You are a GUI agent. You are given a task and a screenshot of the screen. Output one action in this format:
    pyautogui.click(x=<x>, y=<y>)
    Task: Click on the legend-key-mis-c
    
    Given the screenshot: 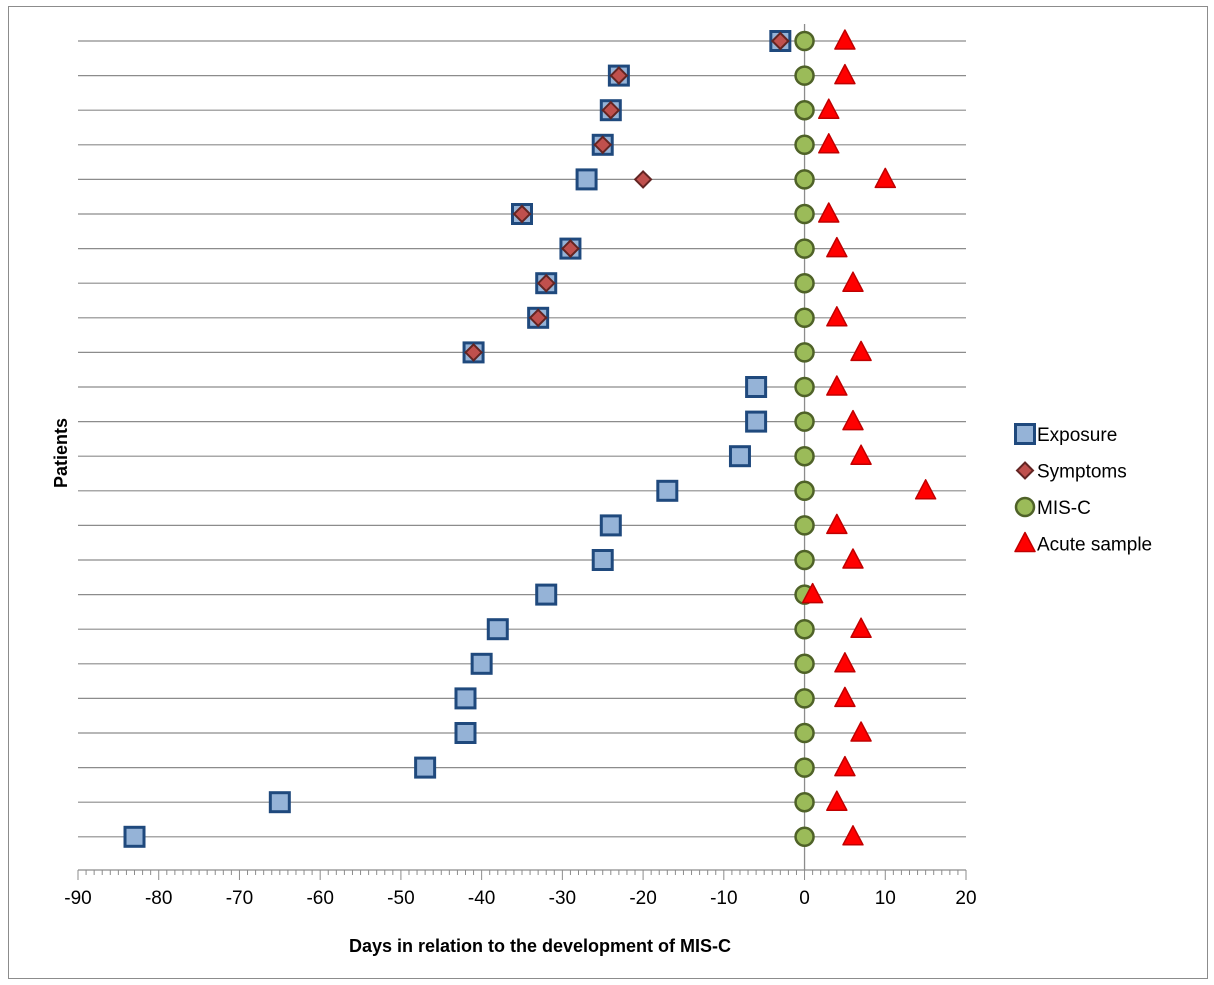 What is the action you would take?
    pyautogui.click(x=1025, y=507)
    